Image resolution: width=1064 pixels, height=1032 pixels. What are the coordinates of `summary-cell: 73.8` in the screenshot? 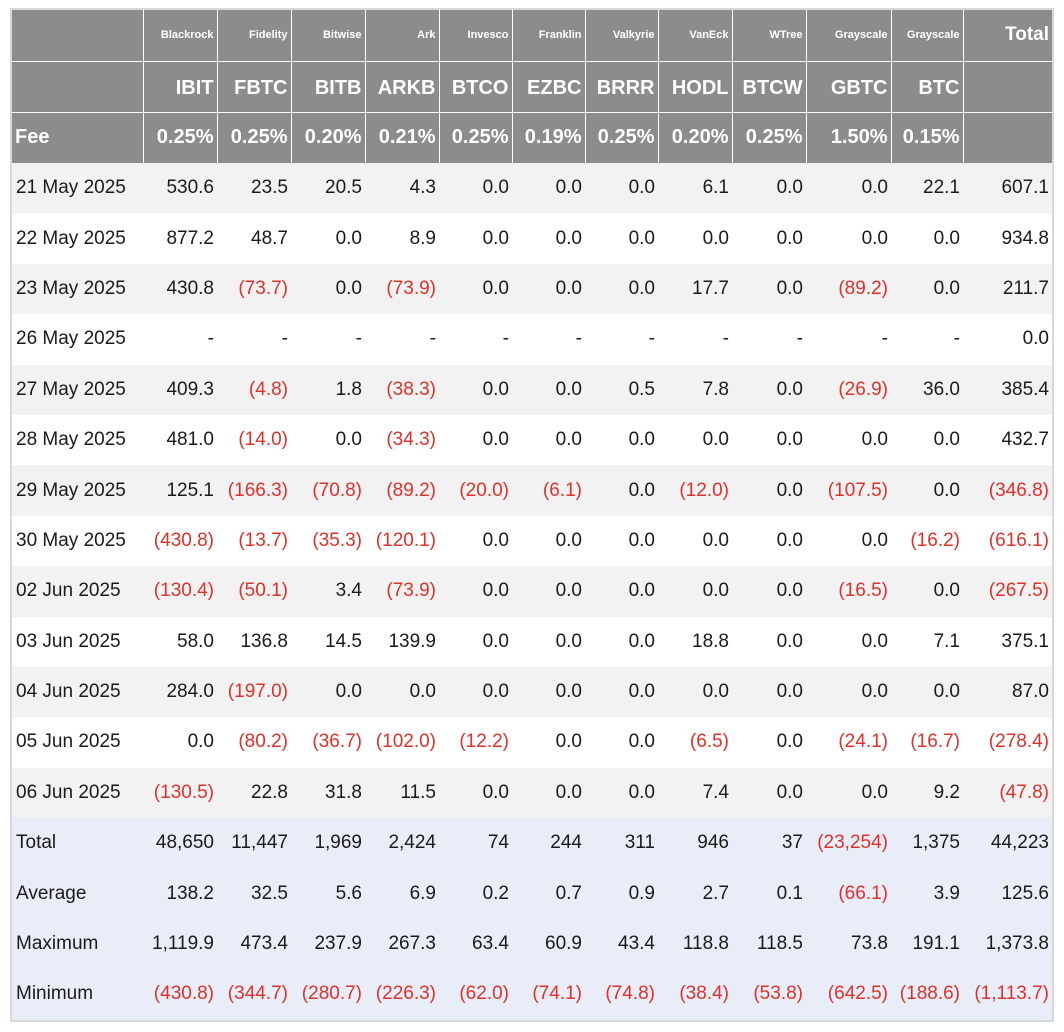 It's located at (848, 944).